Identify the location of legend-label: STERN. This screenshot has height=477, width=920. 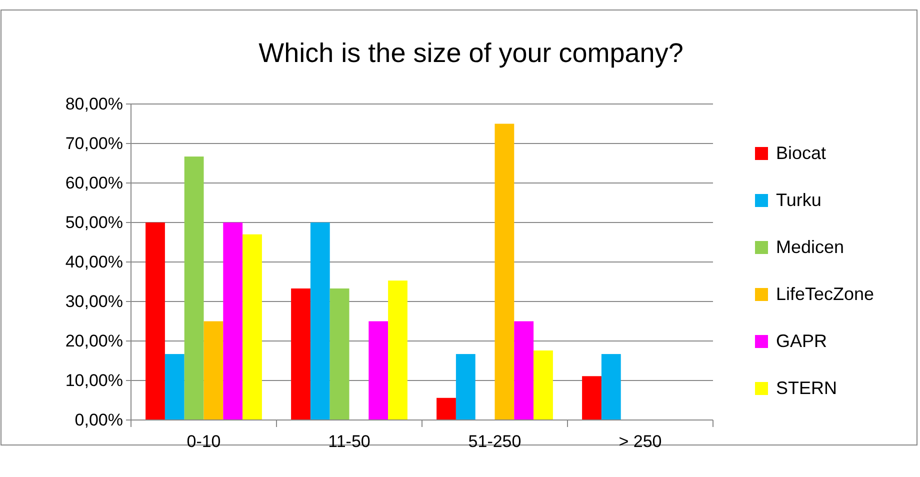
(807, 388).